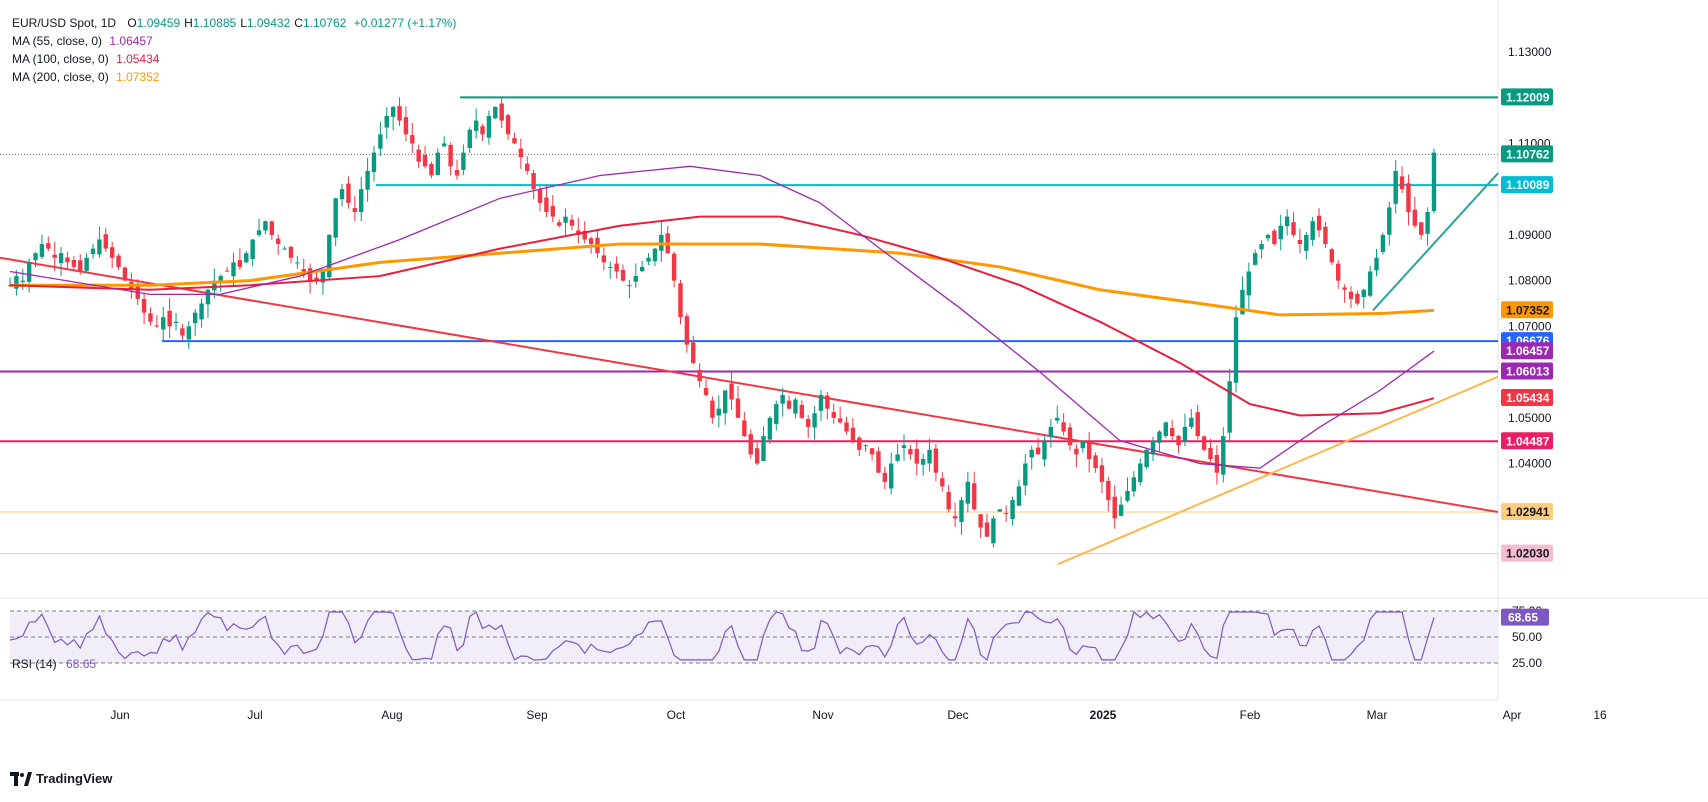 This screenshot has height=802, width=1708. I want to click on price-tick-label: 1.08000, so click(1530, 281).